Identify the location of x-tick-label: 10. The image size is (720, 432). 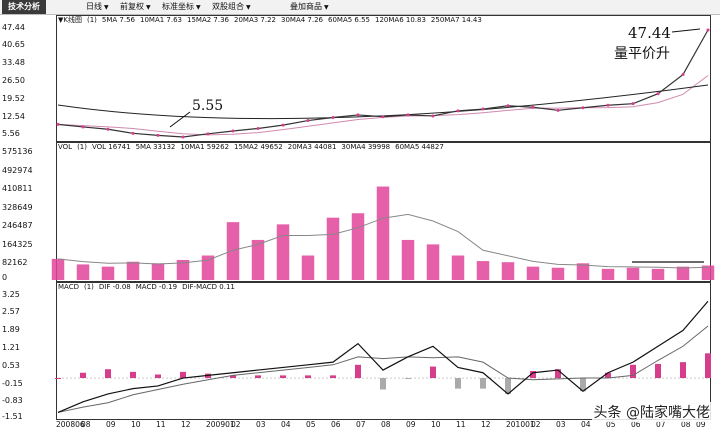
(136, 424).